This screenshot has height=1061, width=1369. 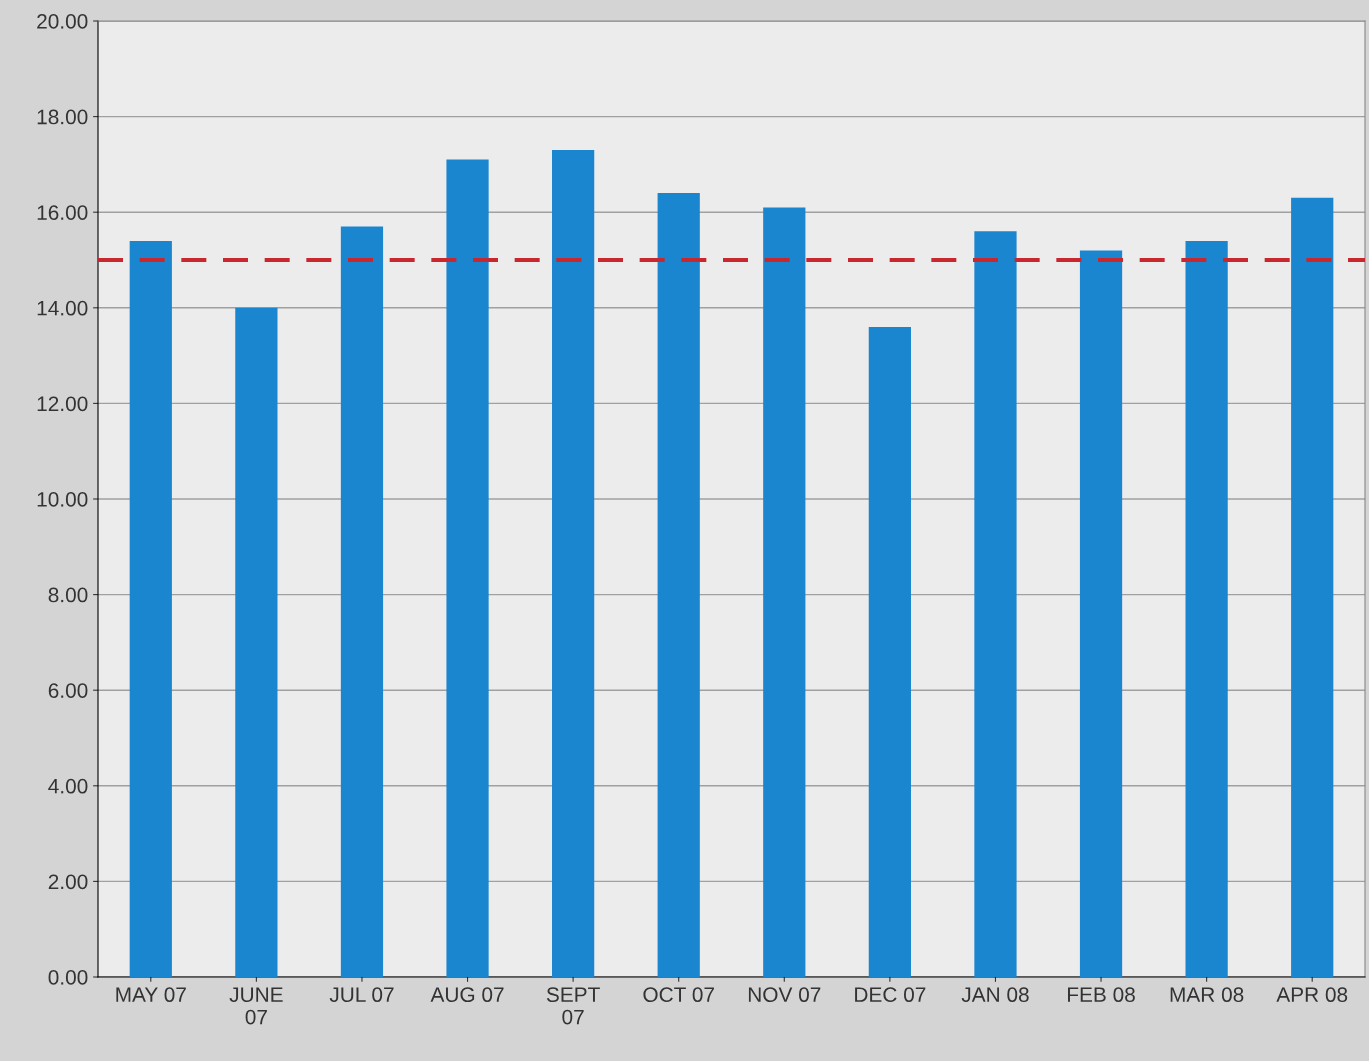 What do you see at coordinates (68, 882) in the screenshot?
I see `y-tick-label: 2.00` at bounding box center [68, 882].